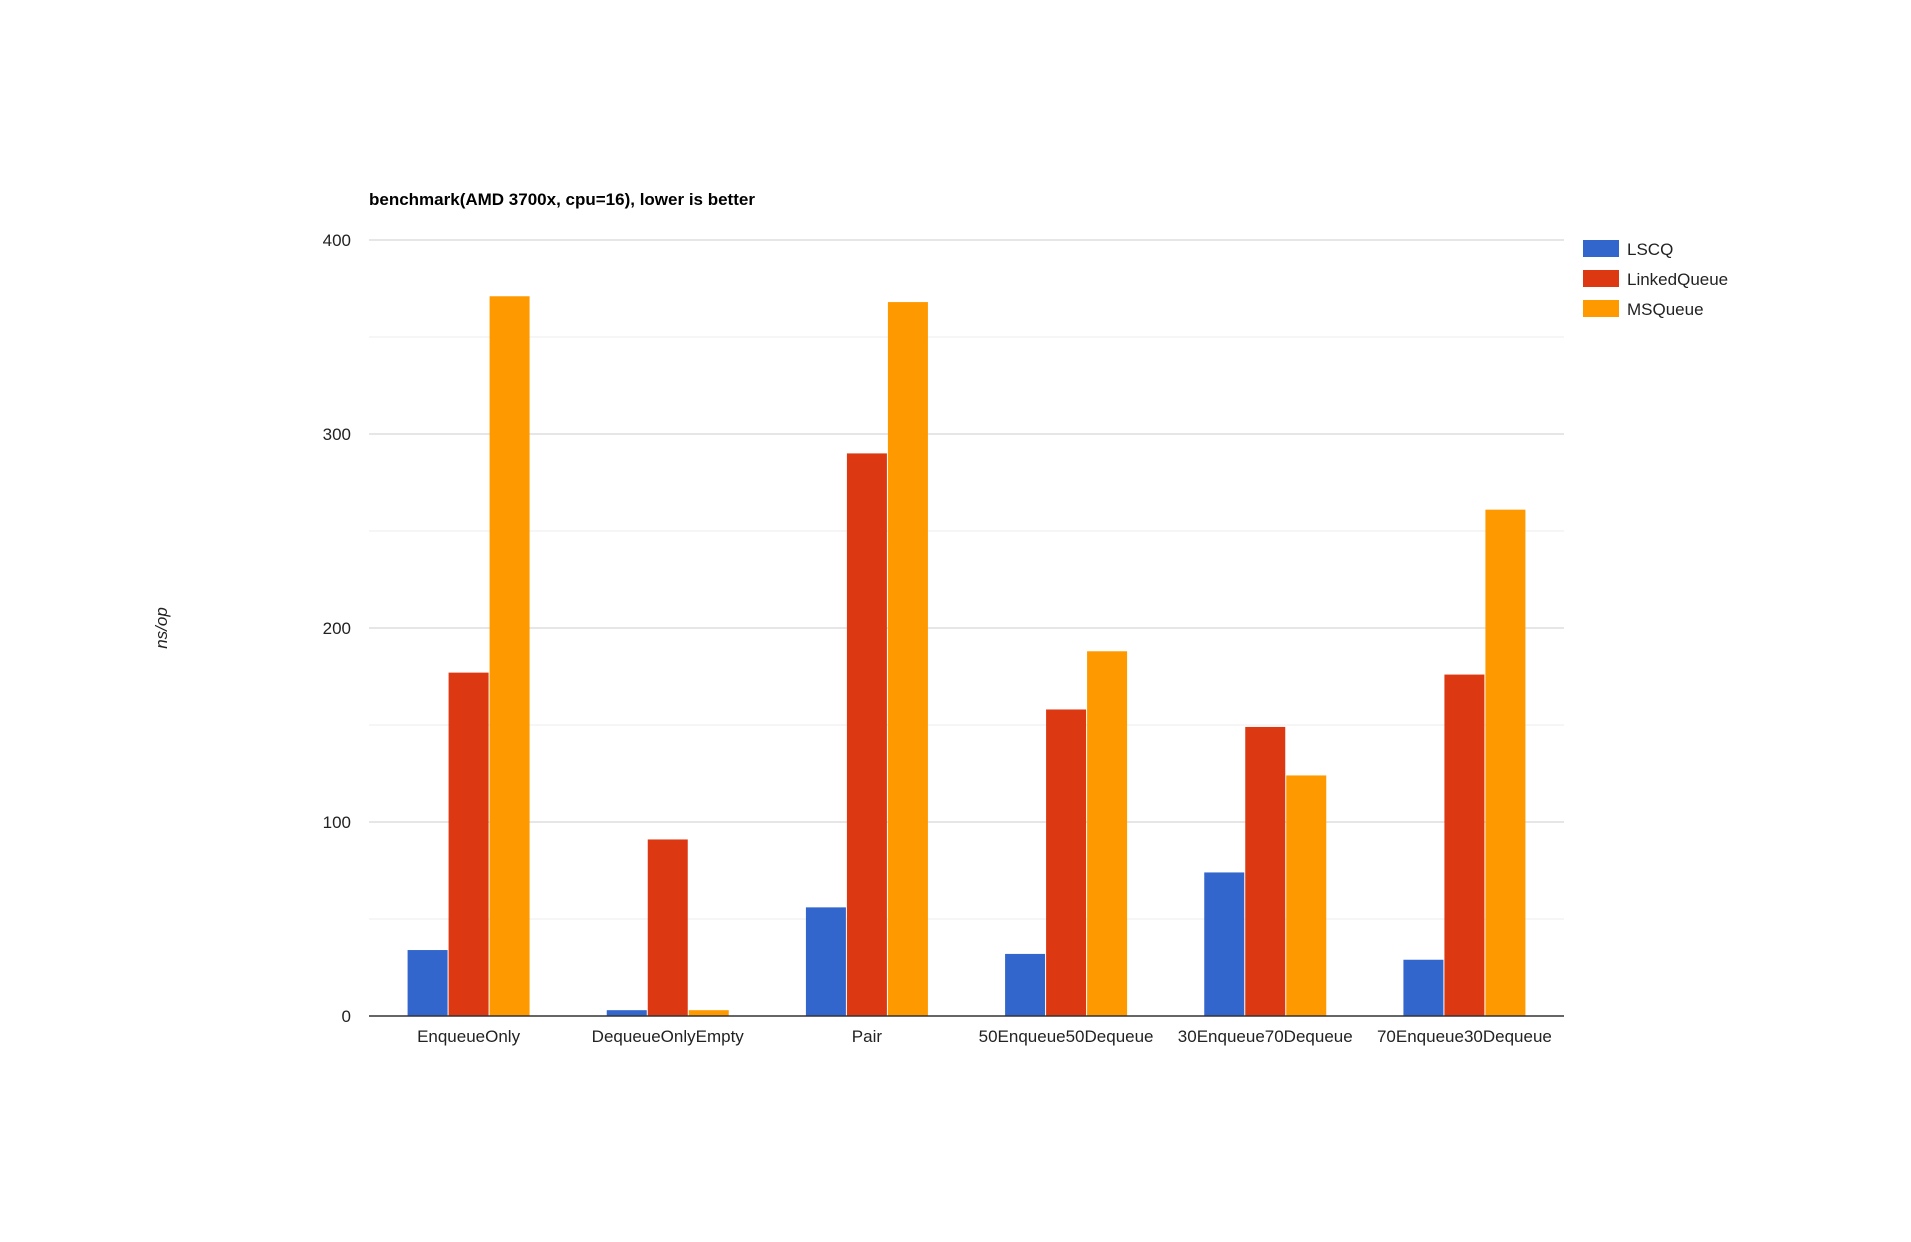  Describe the element at coordinates (337, 434) in the screenshot. I see `y-tick-label: 300` at that location.